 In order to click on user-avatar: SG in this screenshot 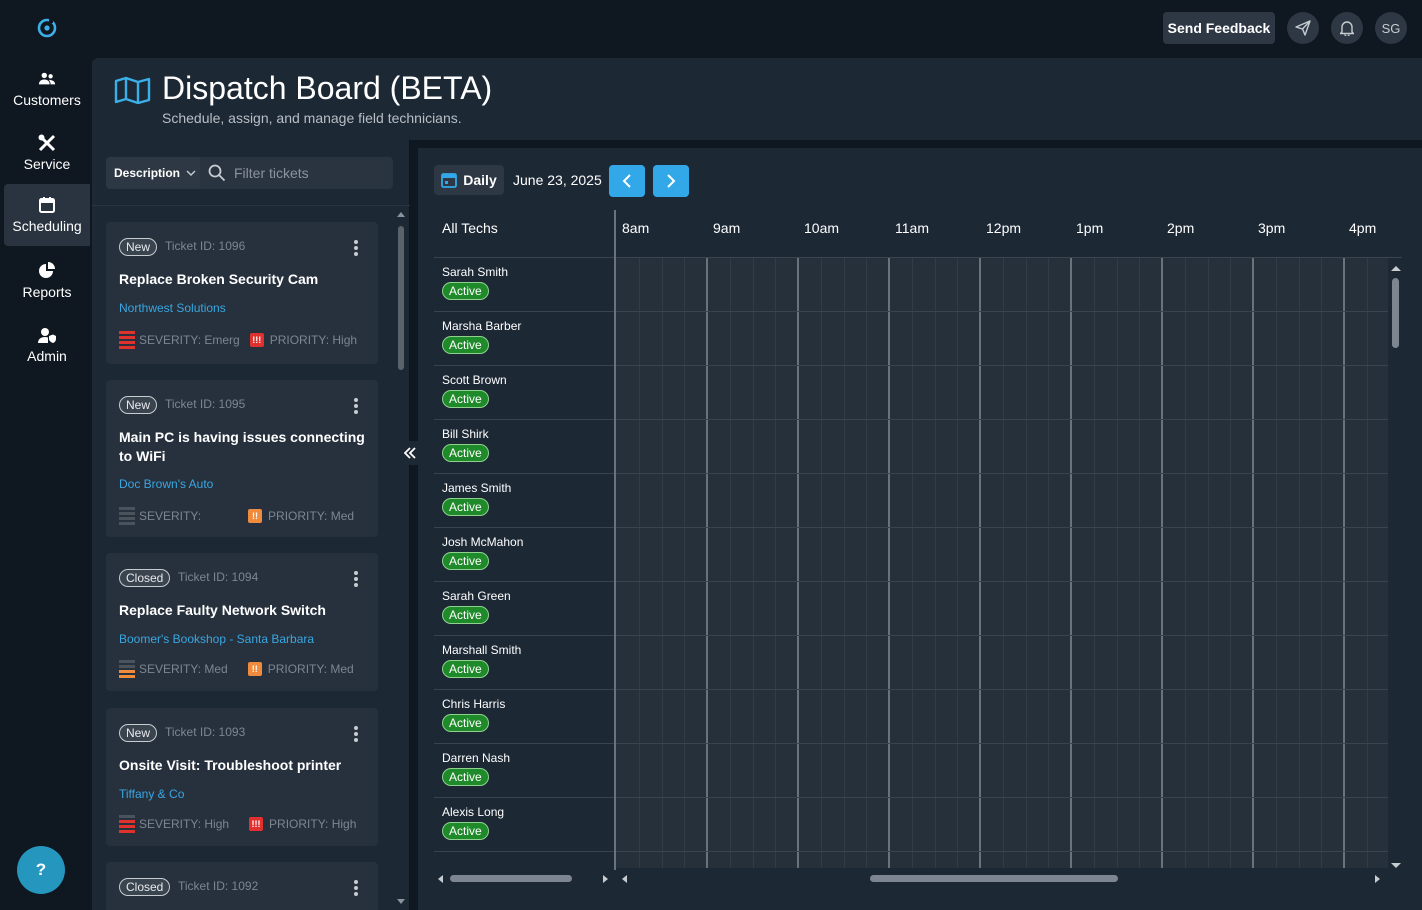, I will do `click(1391, 28)`.